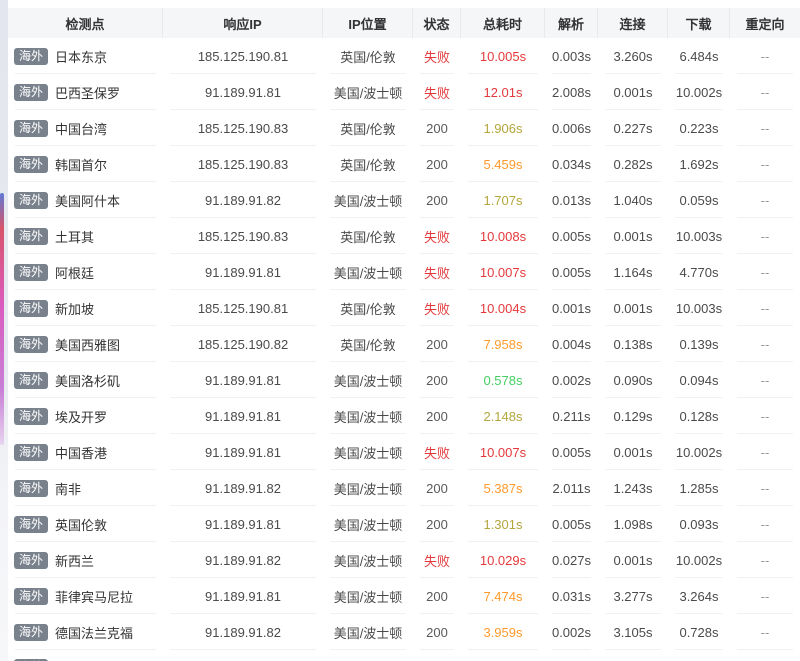 Image resolution: width=800 pixels, height=661 pixels. What do you see at coordinates (85, 164) in the screenshot?
I see `node-cell: 海外 韩国首尔` at bounding box center [85, 164].